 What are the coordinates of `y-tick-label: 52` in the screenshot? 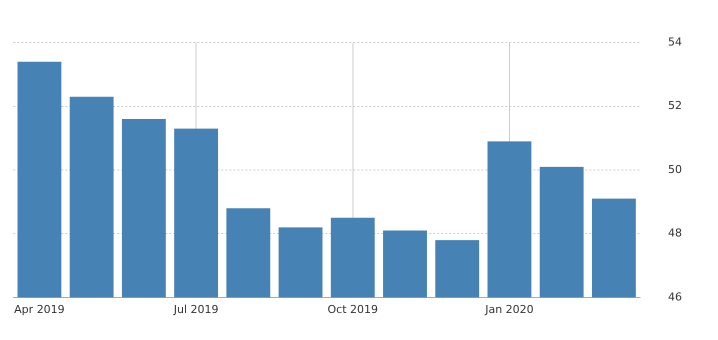 It's located at (675, 105).